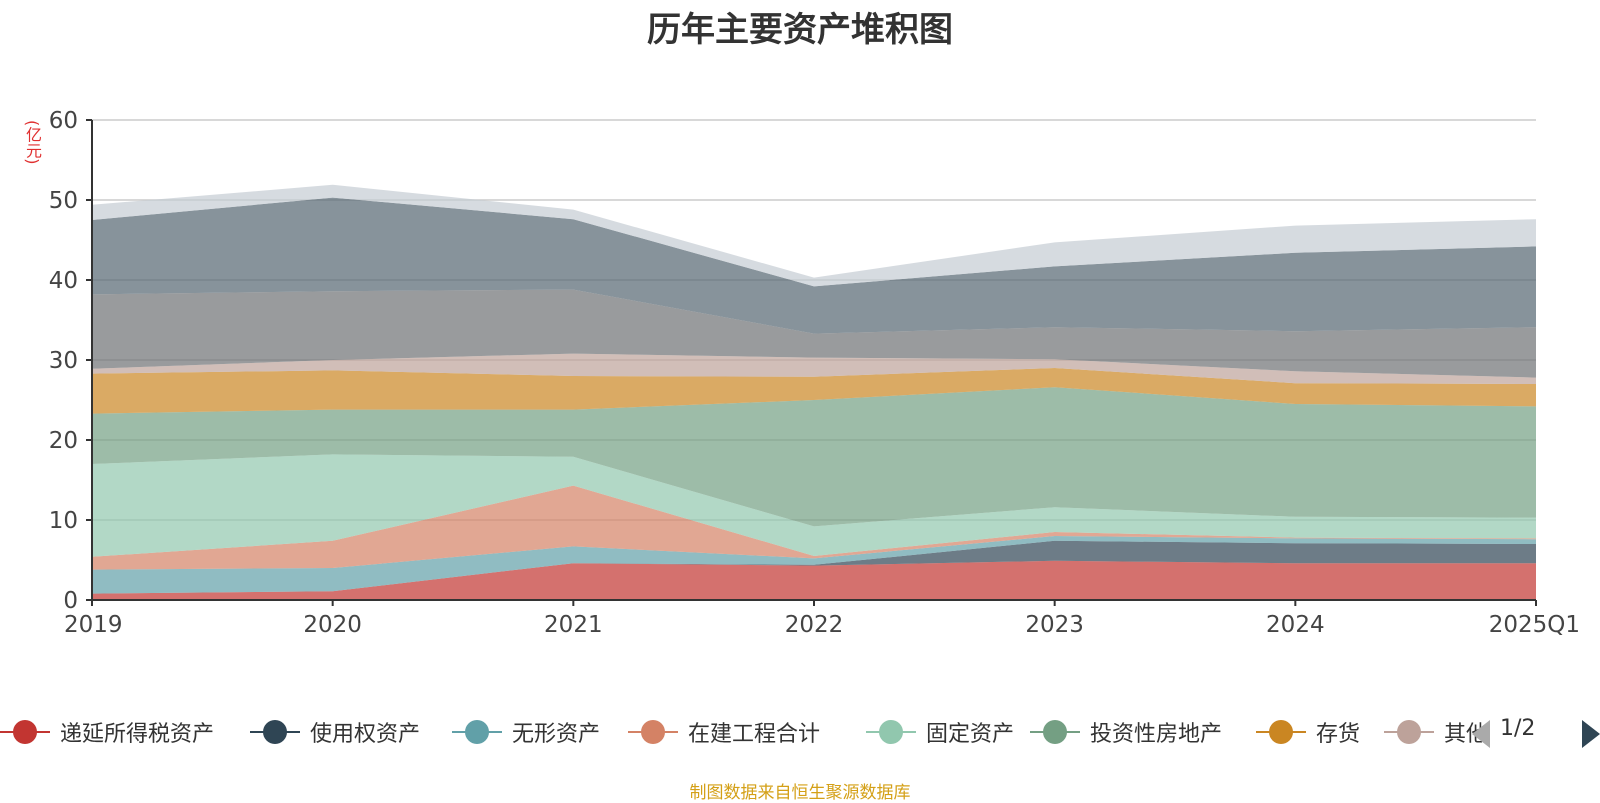  I want to click on legend-items: 递延所得税资产 使用权资产 无形资产 在建工程合计 固定资产 投资性房地产 存货 其他, so click(741, 732).